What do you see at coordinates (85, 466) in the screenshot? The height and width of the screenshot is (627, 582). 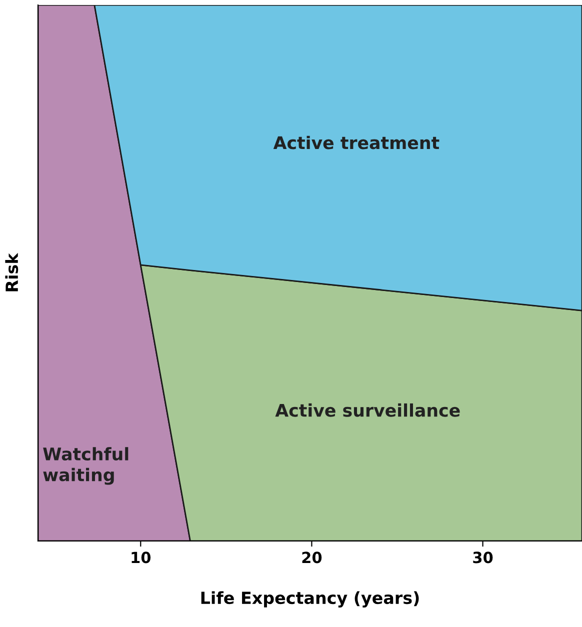 I see `series-label: Watchful waiting` at bounding box center [85, 466].